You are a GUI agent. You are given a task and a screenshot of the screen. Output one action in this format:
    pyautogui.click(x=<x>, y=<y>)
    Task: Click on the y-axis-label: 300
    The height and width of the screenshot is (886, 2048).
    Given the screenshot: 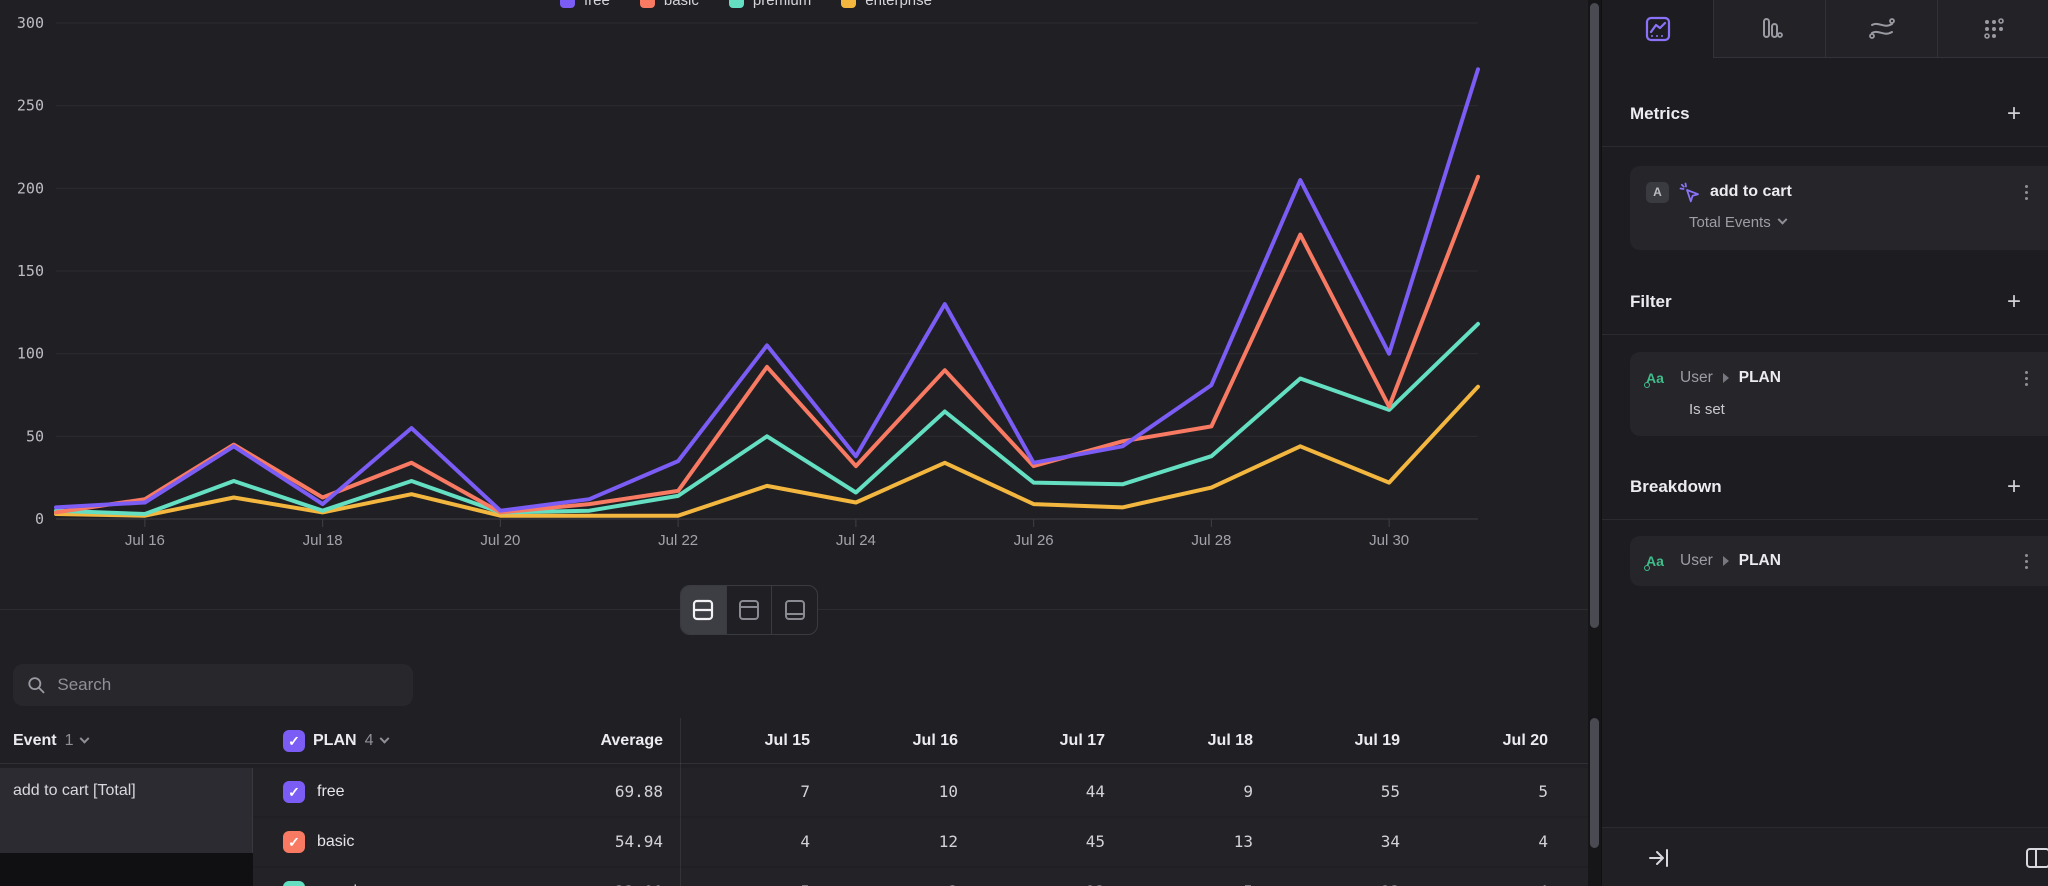 What is the action you would take?
    pyautogui.click(x=30, y=23)
    